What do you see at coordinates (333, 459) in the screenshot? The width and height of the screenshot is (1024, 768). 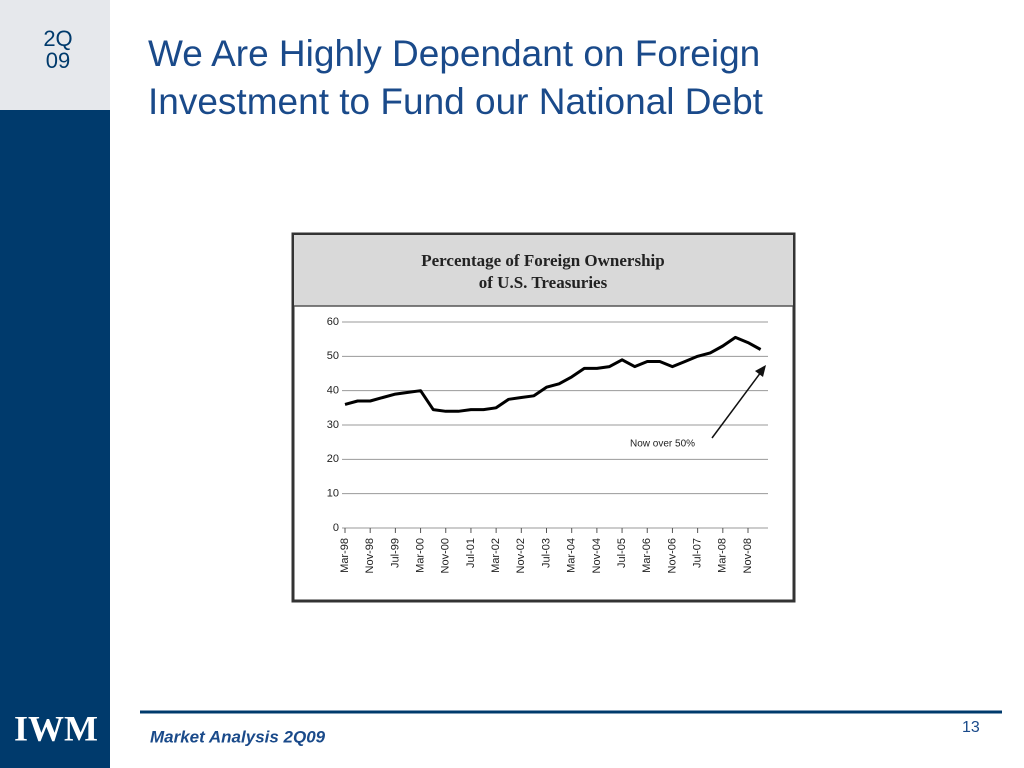 I see `y-tick-label: 20` at bounding box center [333, 459].